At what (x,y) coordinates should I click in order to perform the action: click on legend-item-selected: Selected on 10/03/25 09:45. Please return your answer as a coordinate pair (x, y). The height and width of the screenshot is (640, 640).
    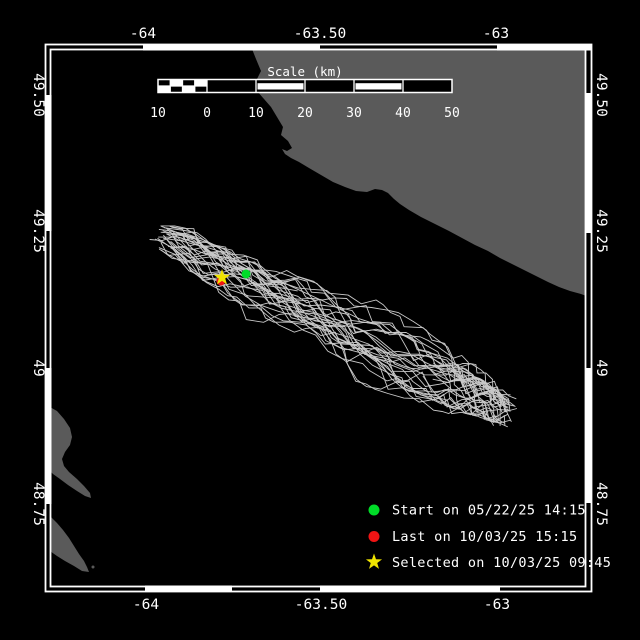
    Looking at the image, I should click on (488, 562).